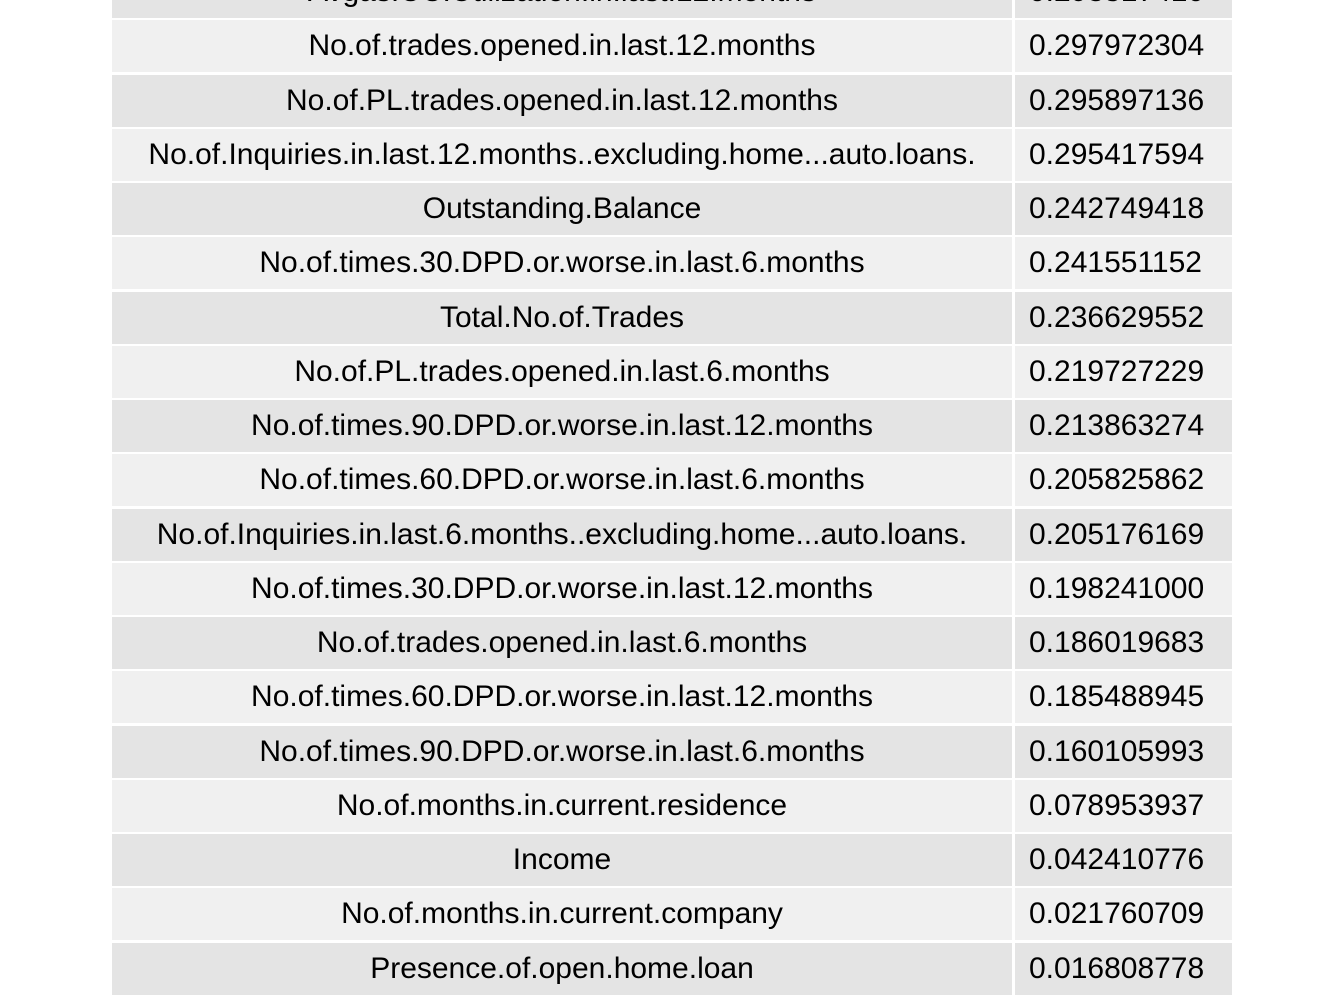 This screenshot has height=997, width=1344. What do you see at coordinates (1123, 588) in the screenshot?
I see `value-cell: 0.198241000` at bounding box center [1123, 588].